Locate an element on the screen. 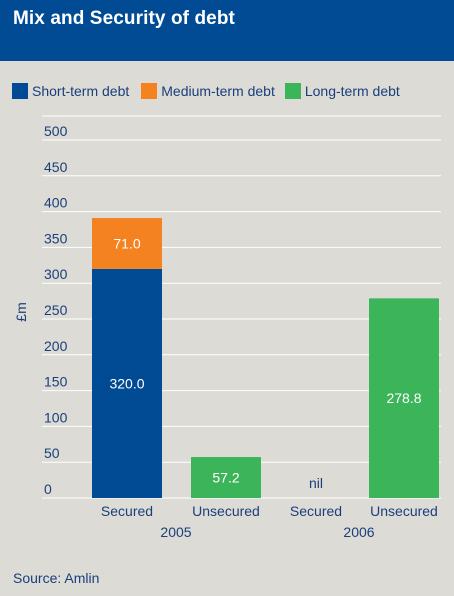 This screenshot has width=454, height=596. legend-item-medium-term: Medium-term debt is located at coordinates (208, 91).